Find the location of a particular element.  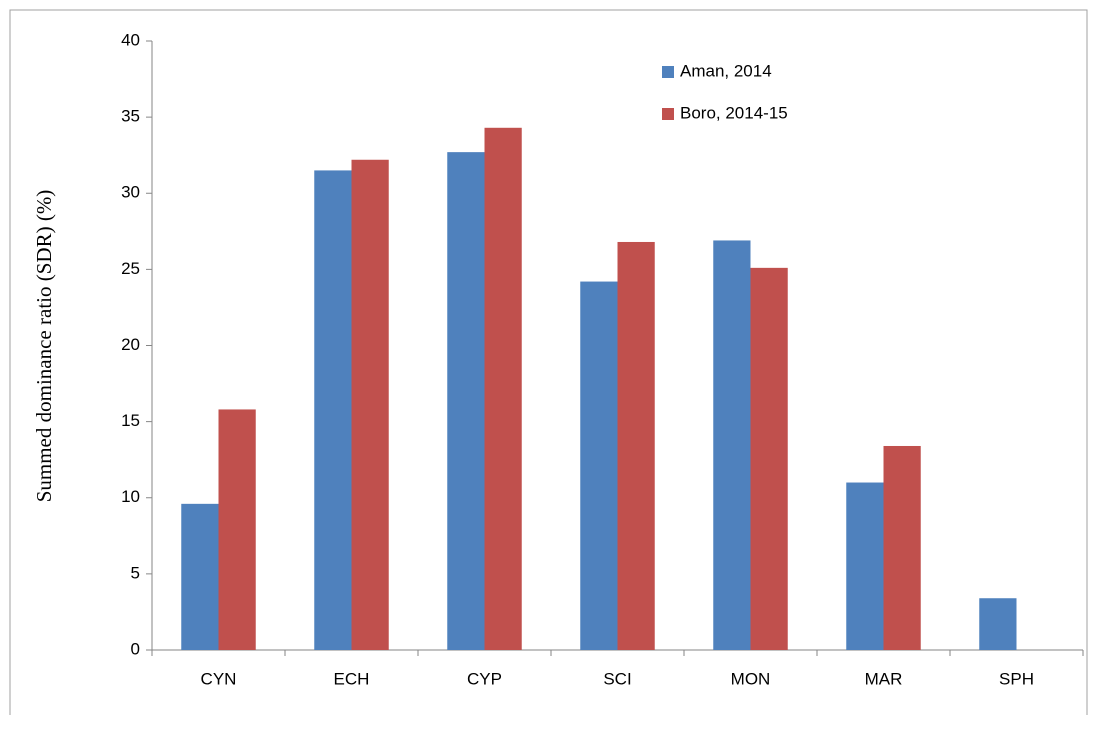

x-tick-label: MON is located at coordinates (751, 678).